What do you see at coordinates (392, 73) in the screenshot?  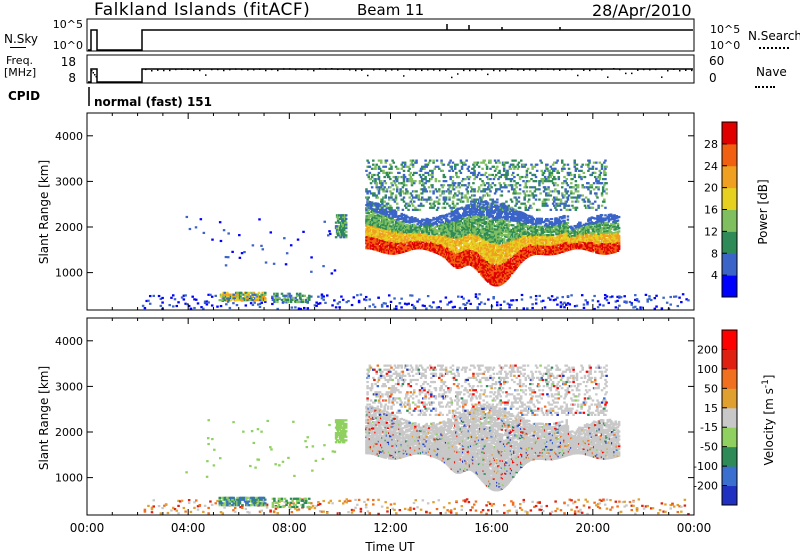 I see `nave-dots` at bounding box center [392, 73].